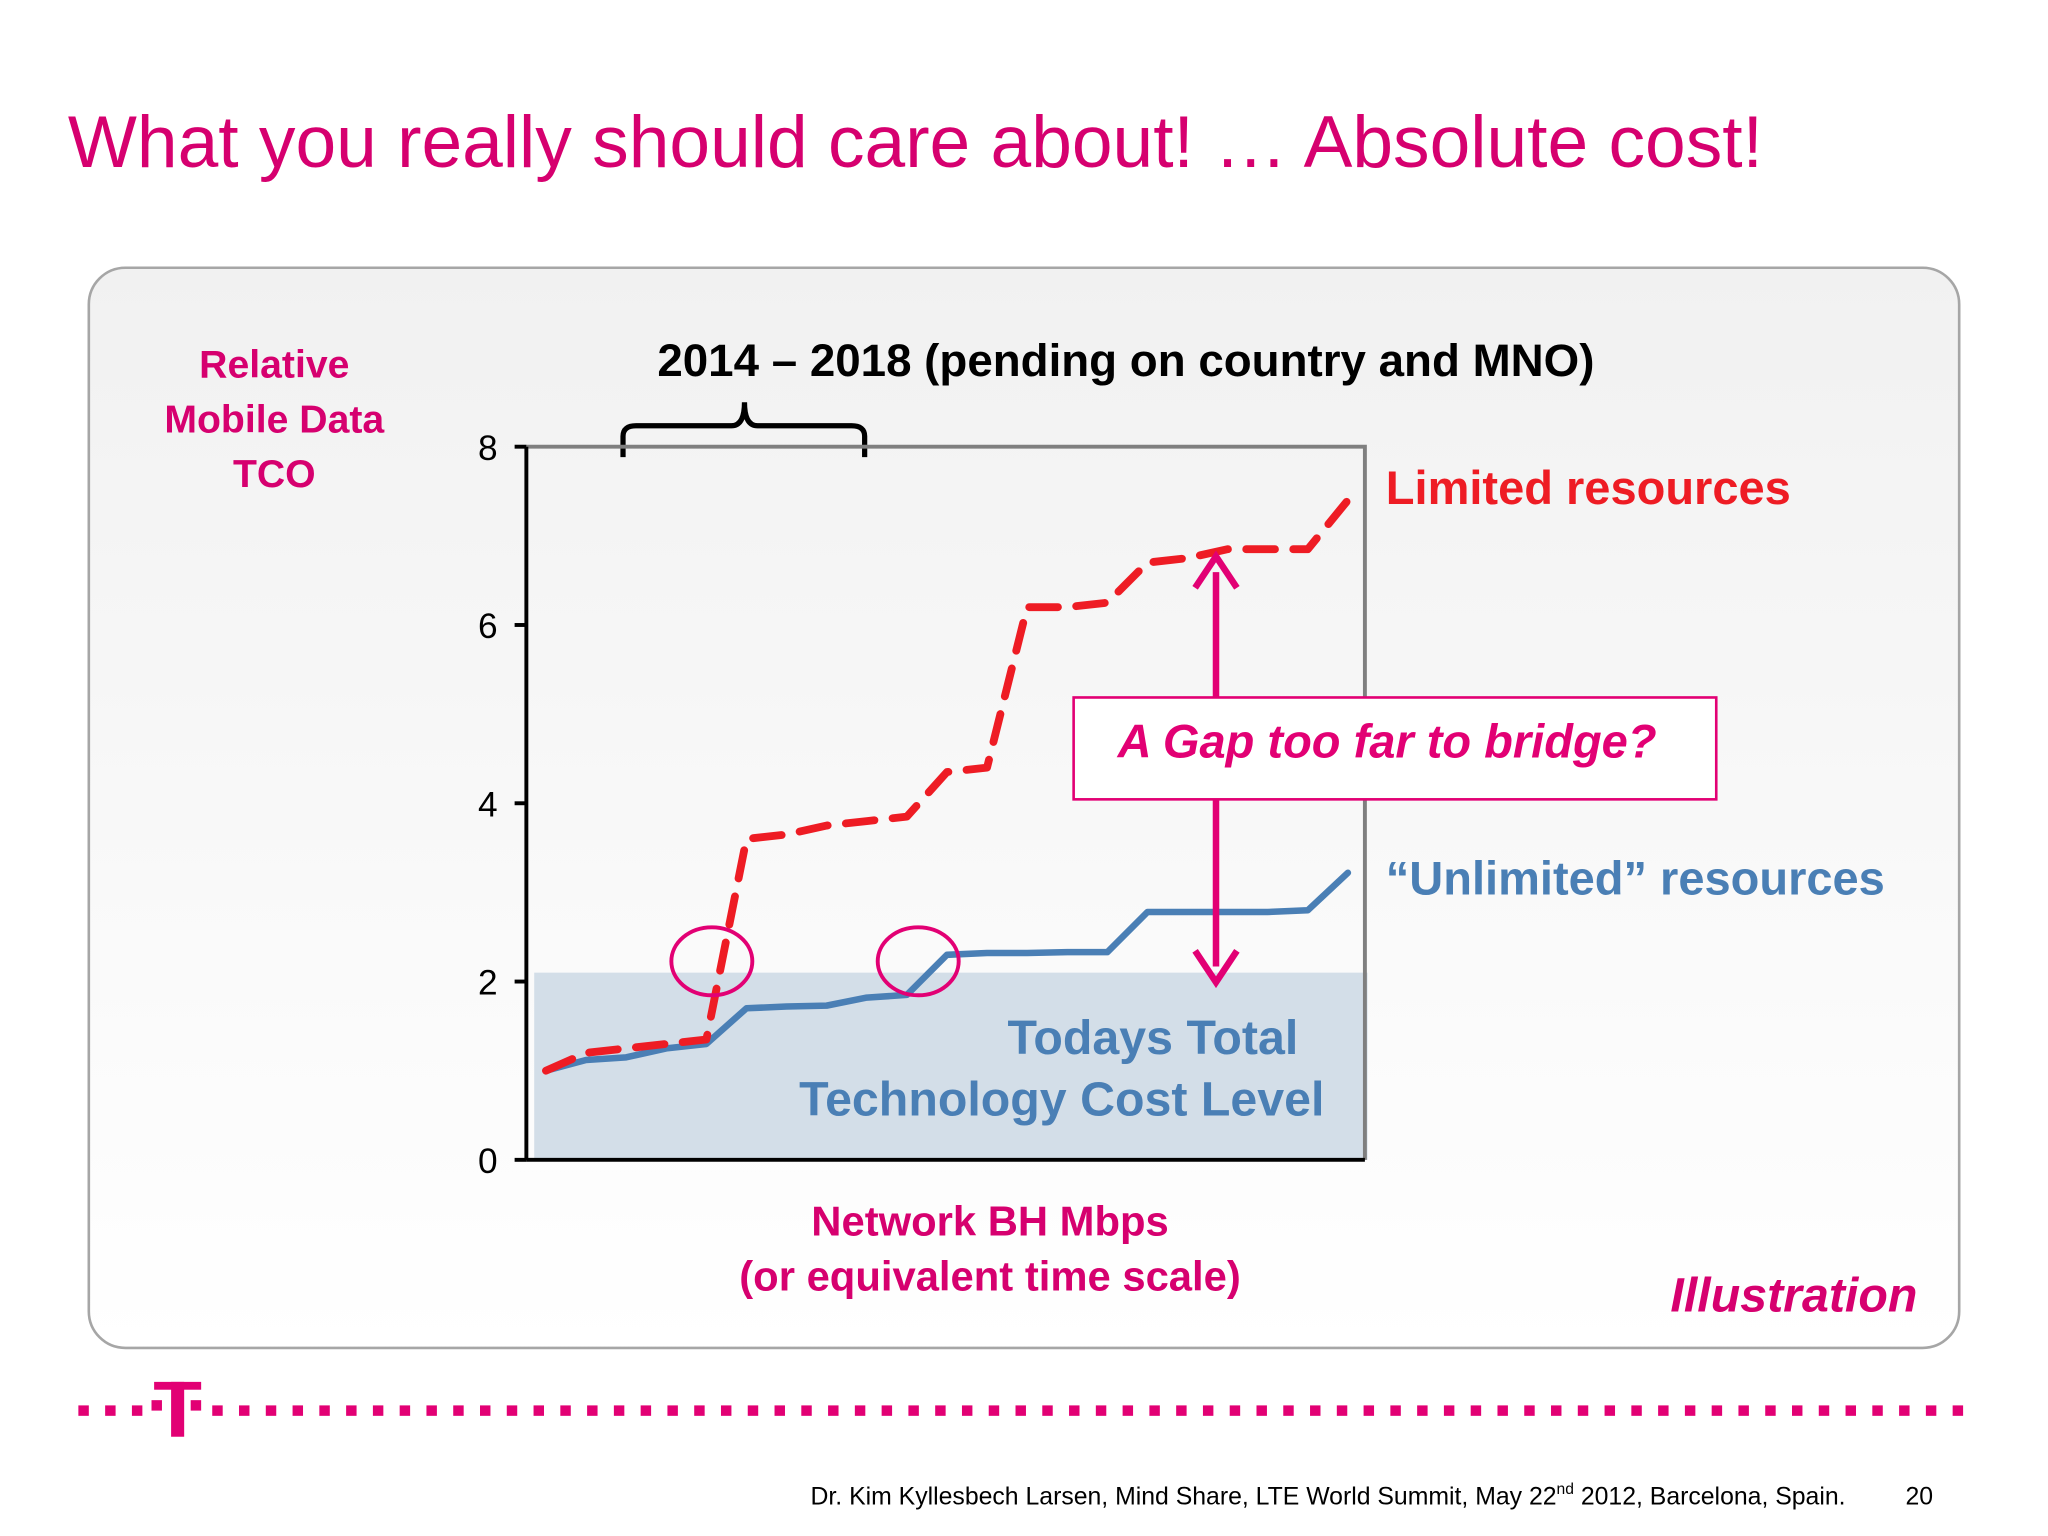  I want to click on illustration-note: Illustration, so click(1793, 1295).